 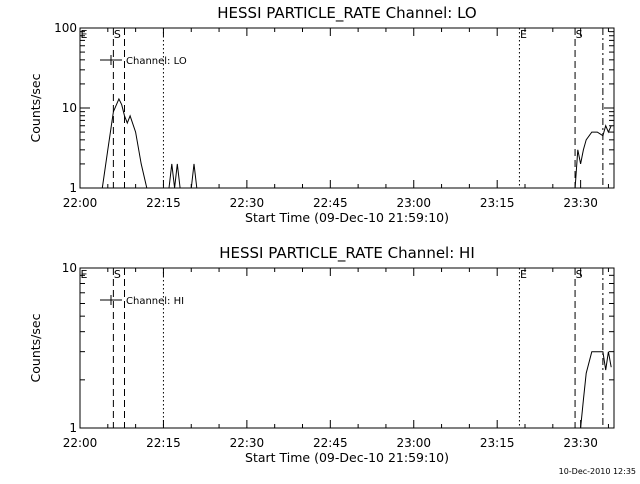 What do you see at coordinates (330, 443) in the screenshot?
I see `panel2-x-tick-label: 22:45` at bounding box center [330, 443].